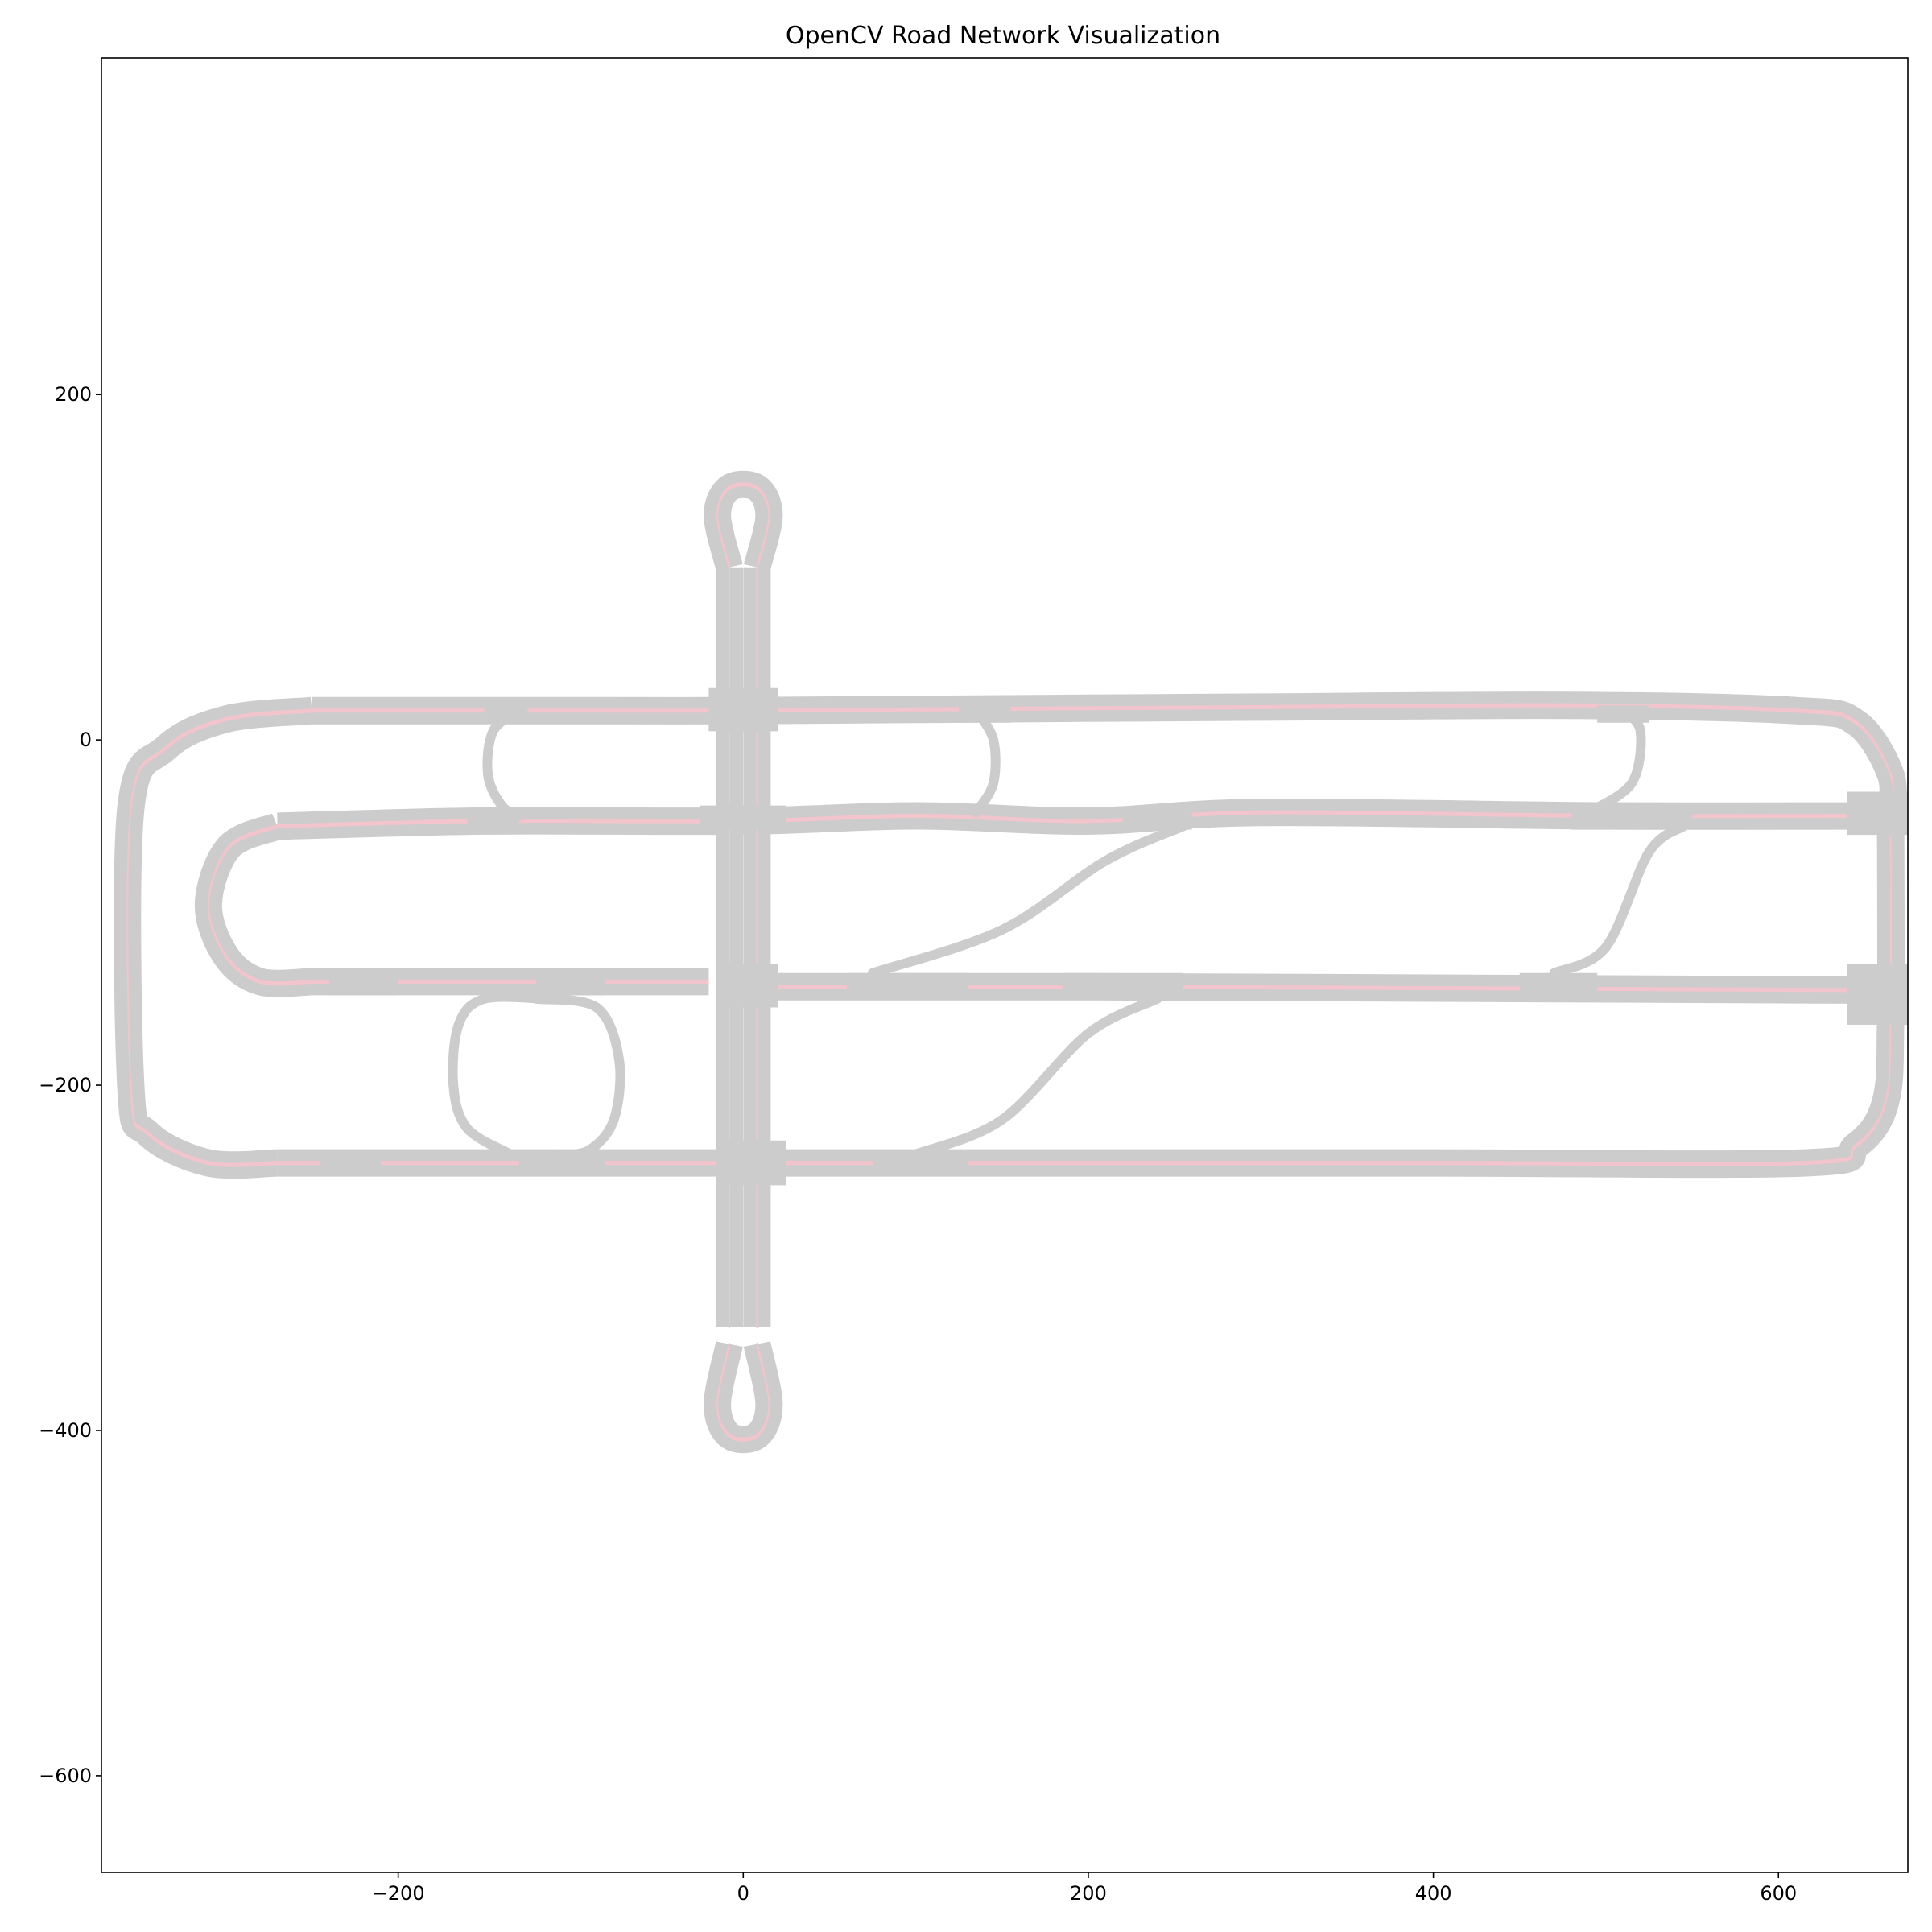  I want to click on junction-k, so click(907, 985).